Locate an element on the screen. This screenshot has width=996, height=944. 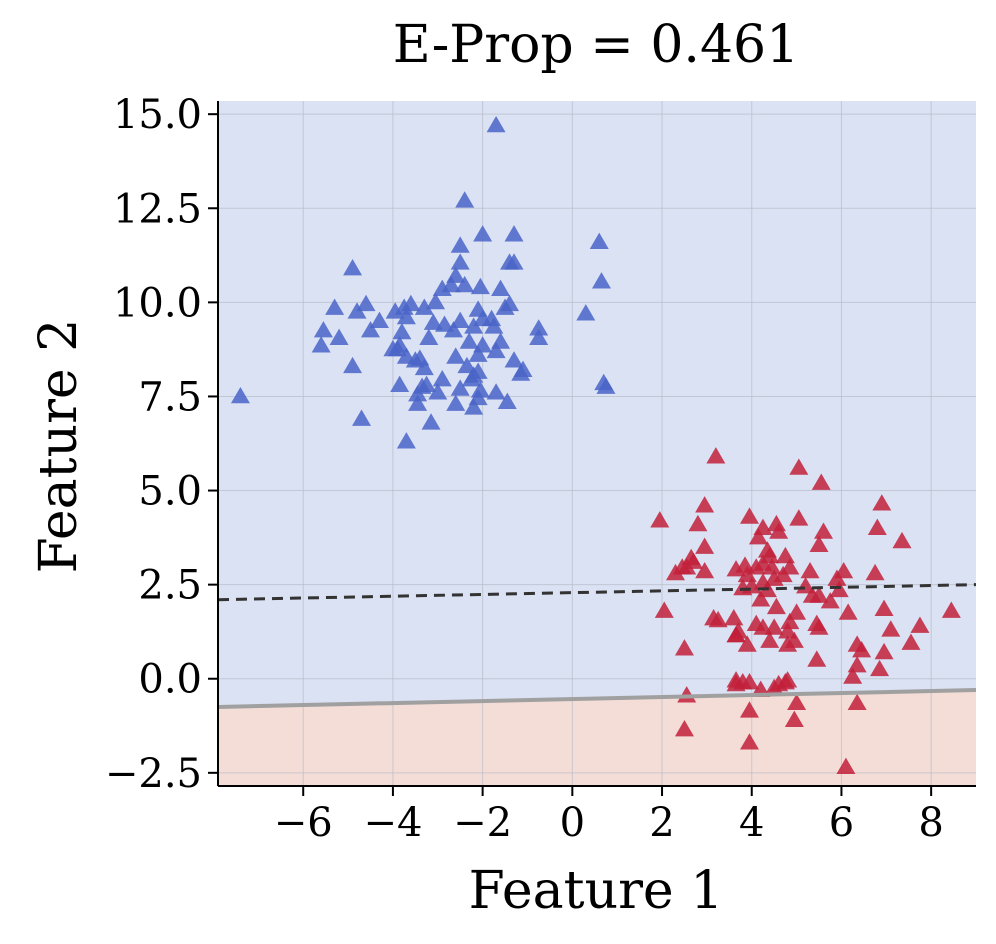
x-tick-label: −6 is located at coordinates (303, 823).